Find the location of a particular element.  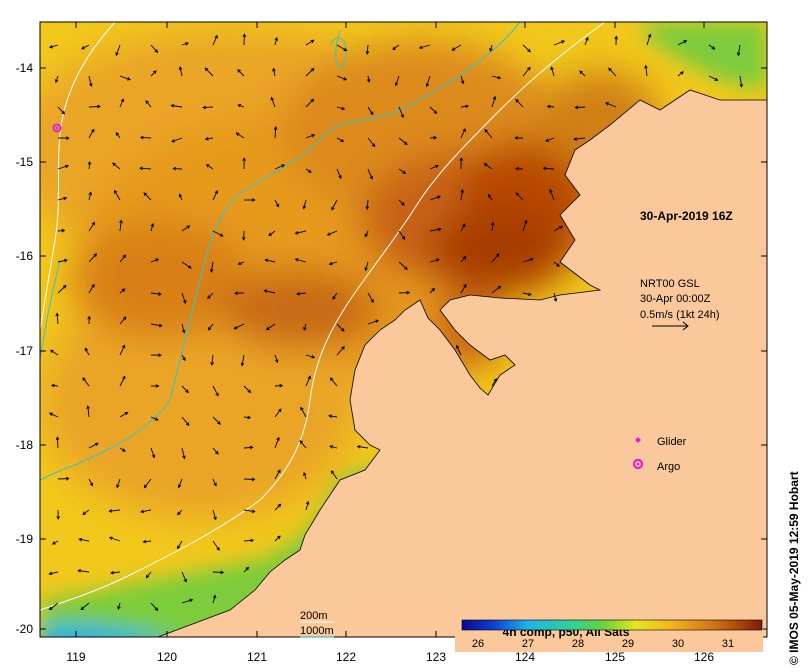

colorbar-tick: 31 is located at coordinates (728, 644).